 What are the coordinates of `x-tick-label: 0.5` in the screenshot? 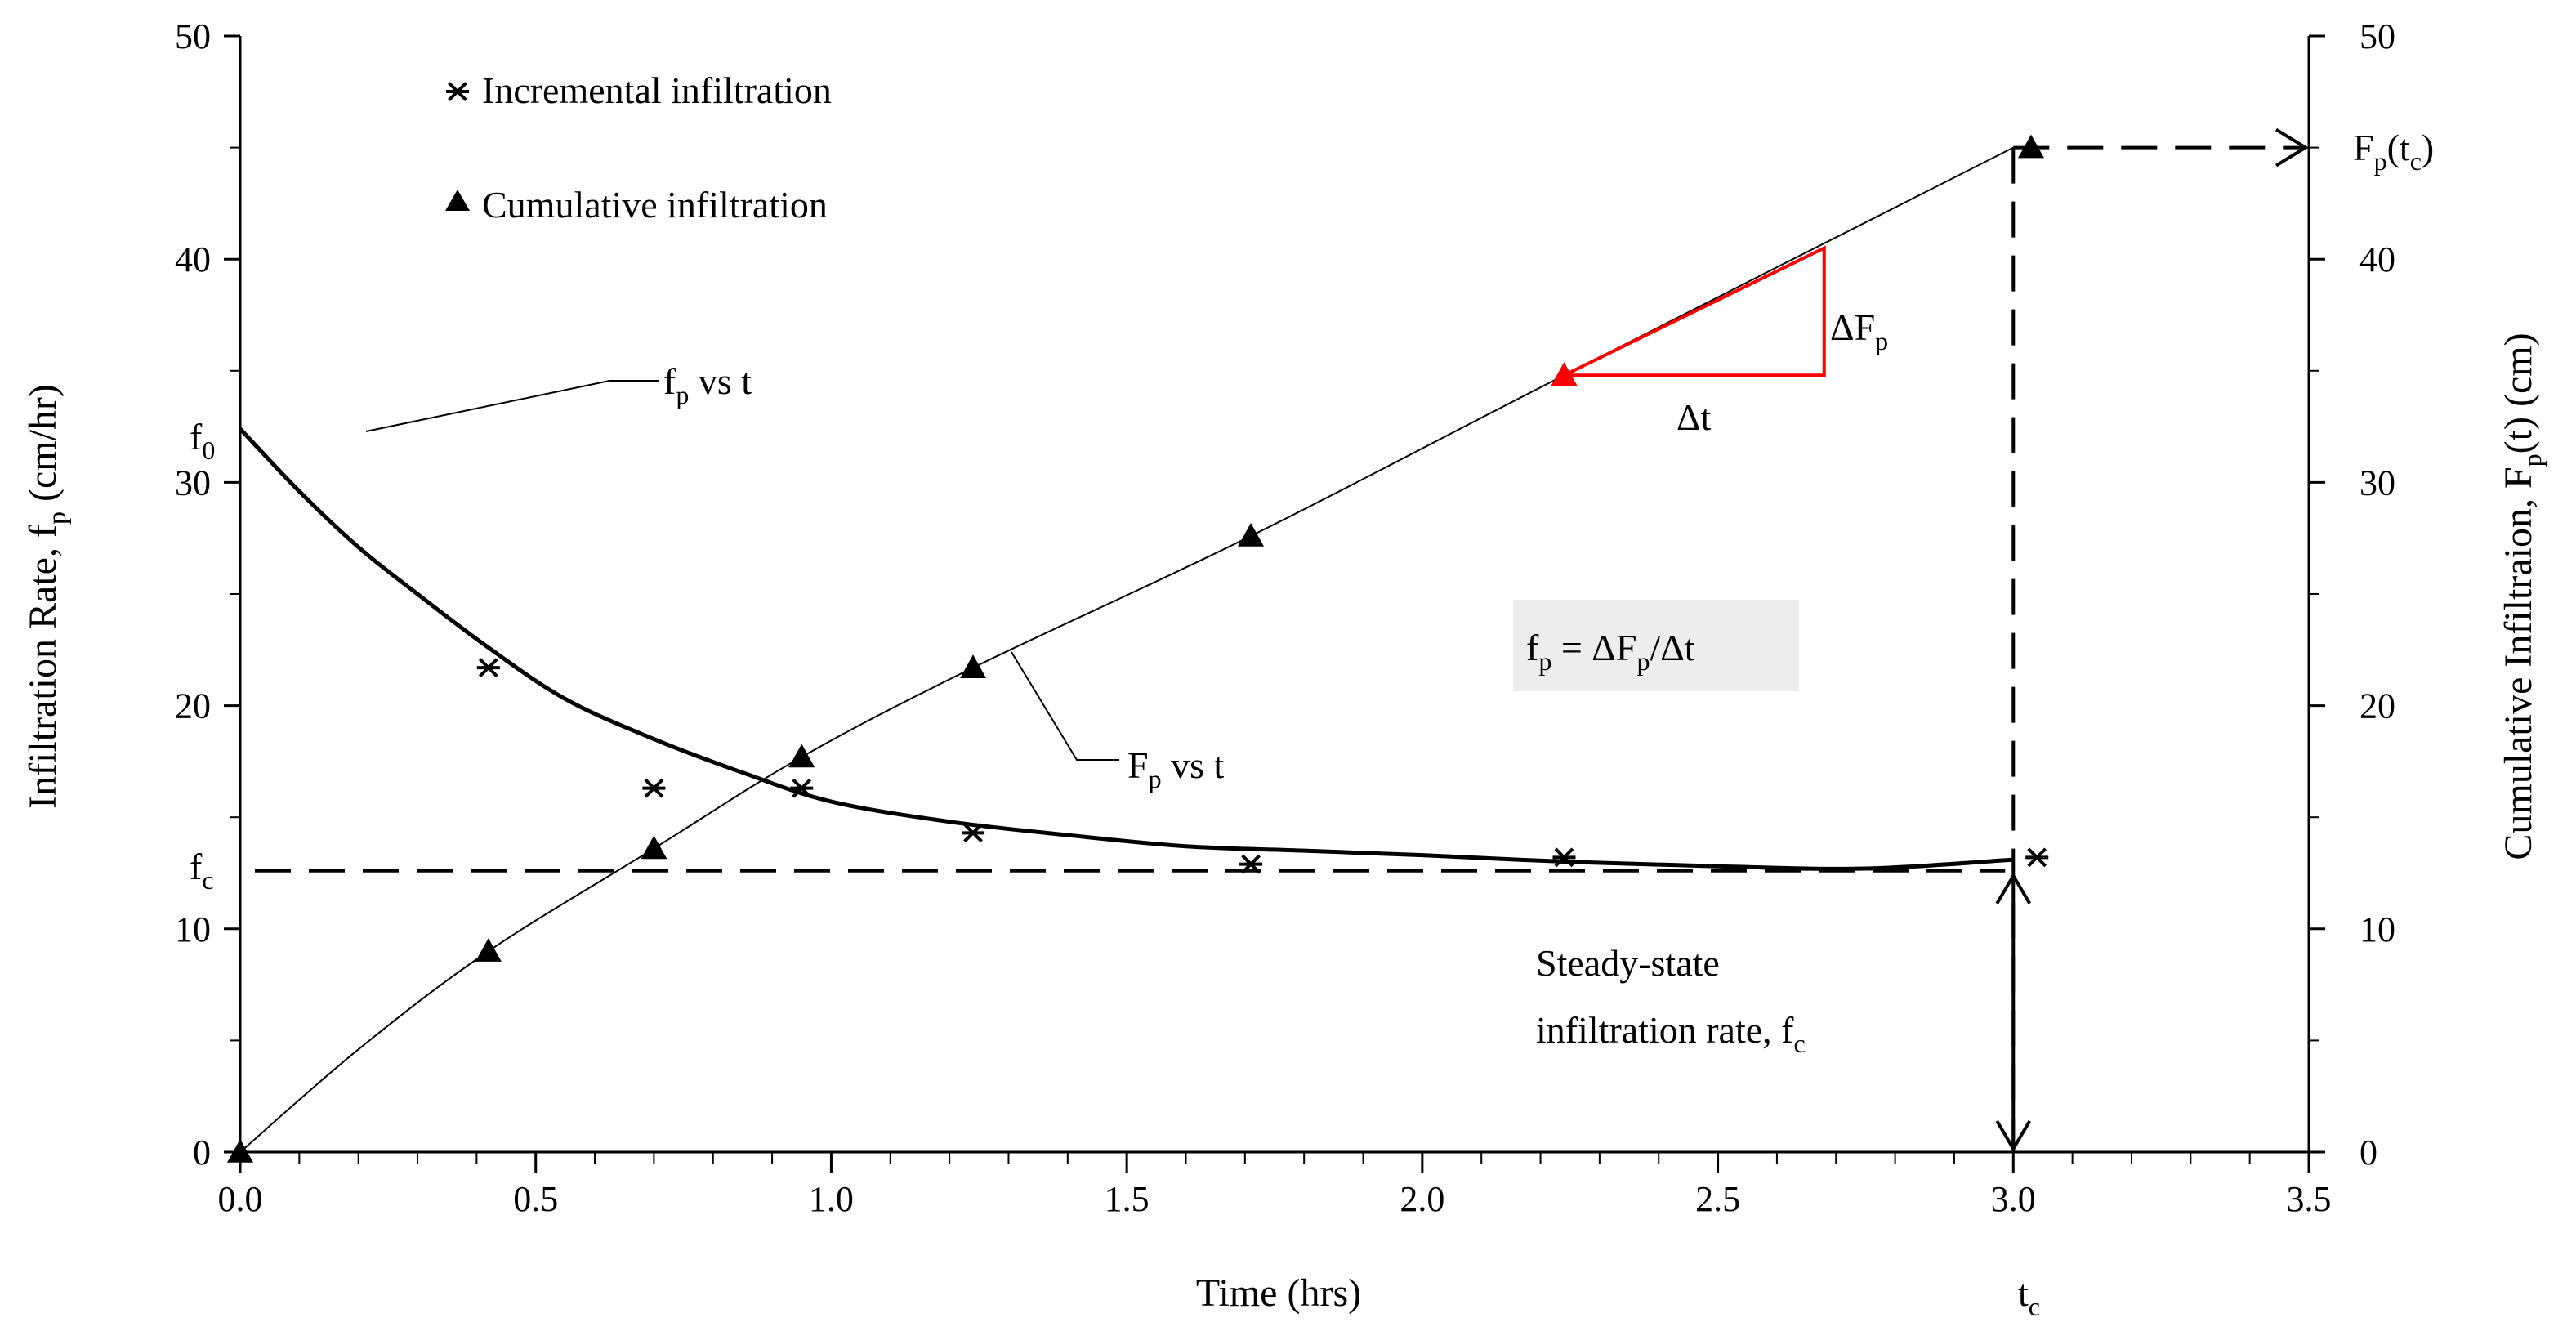 It's located at (535, 1199).